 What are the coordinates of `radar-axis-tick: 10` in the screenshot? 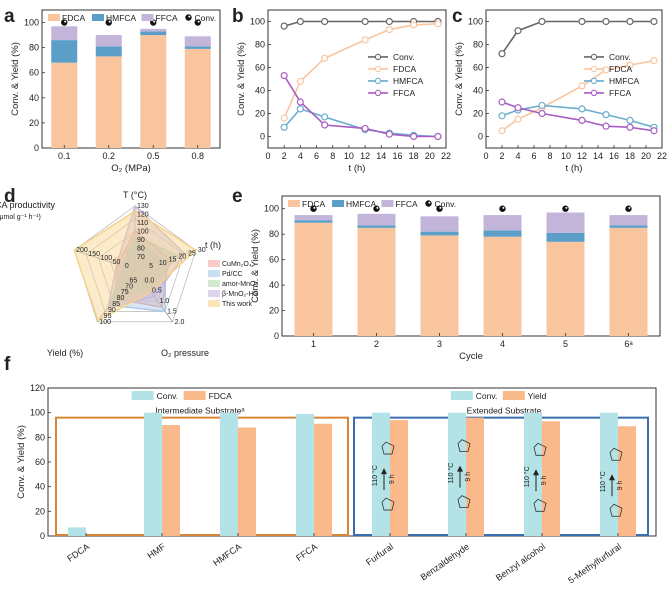 It's located at (163, 263).